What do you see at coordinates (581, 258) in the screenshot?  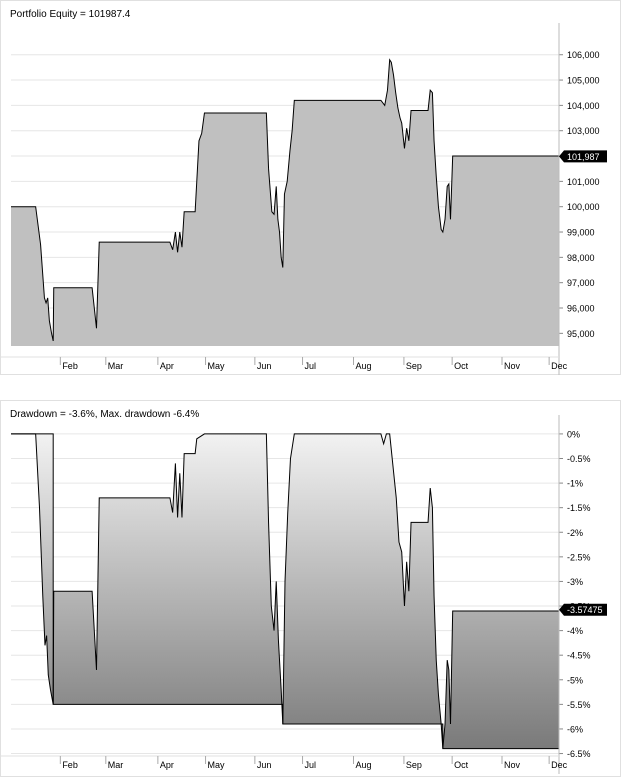 I see `y-tick-label: 98,000` at bounding box center [581, 258].